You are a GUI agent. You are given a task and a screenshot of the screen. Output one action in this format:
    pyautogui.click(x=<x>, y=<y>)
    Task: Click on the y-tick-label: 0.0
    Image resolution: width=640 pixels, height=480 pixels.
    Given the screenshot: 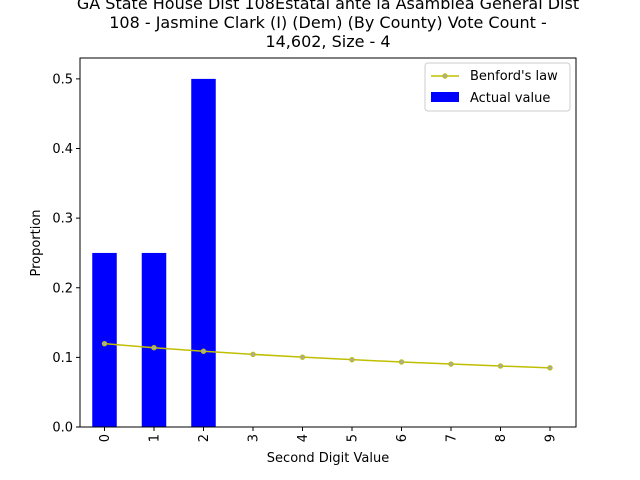 What is the action you would take?
    pyautogui.click(x=62, y=428)
    